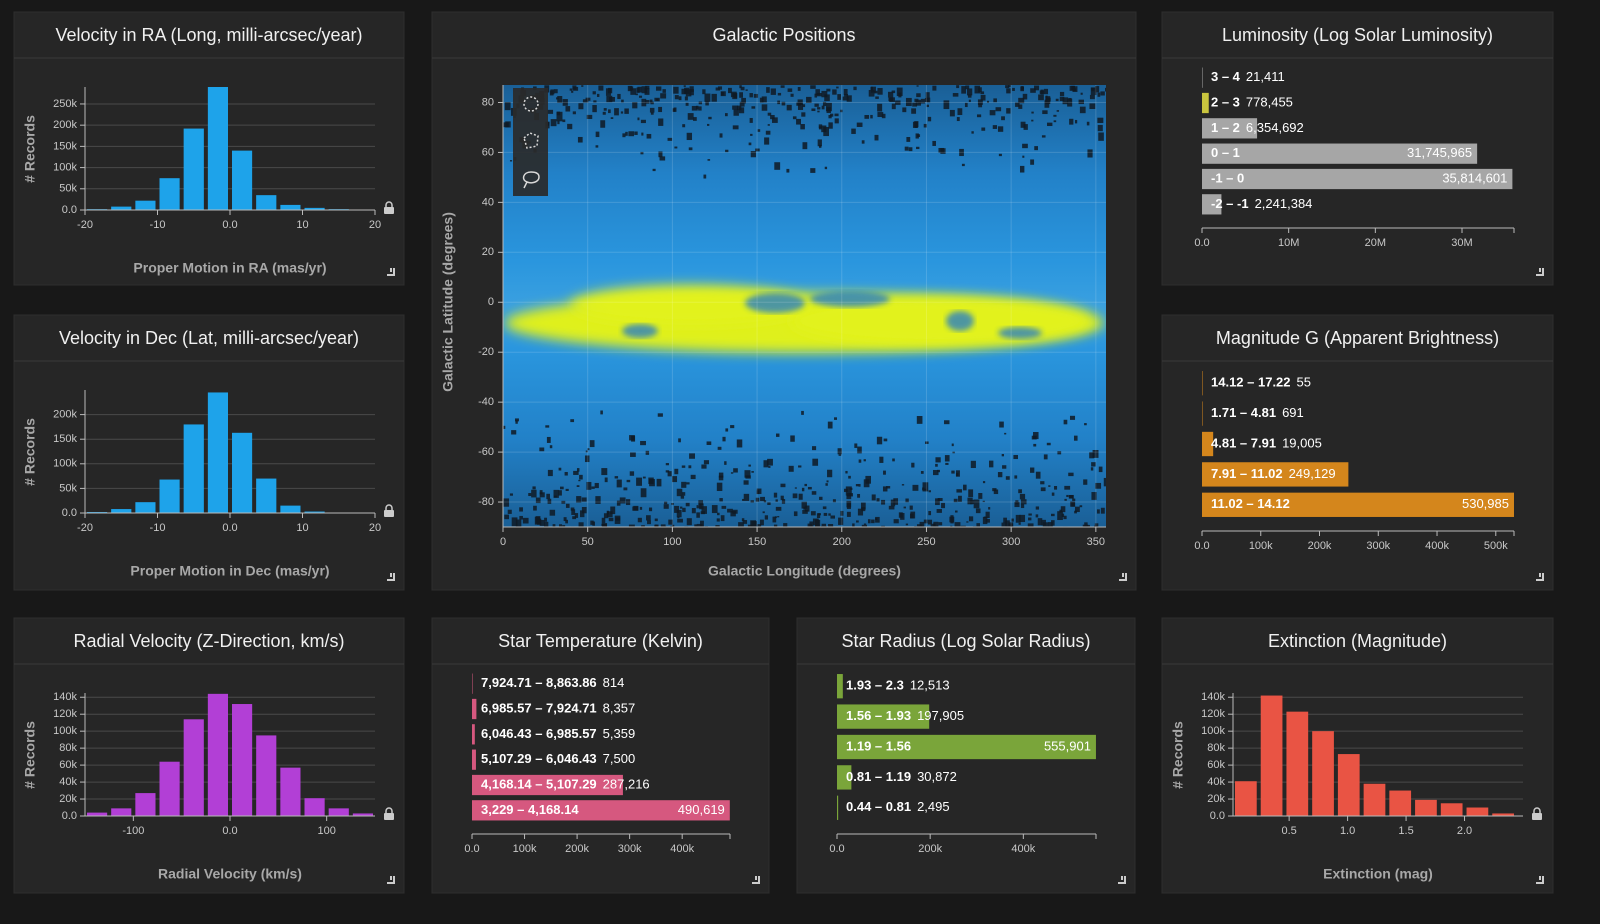 This screenshot has width=1600, height=924. I want to click on x-tick-label: 20M, so click(1375, 243).